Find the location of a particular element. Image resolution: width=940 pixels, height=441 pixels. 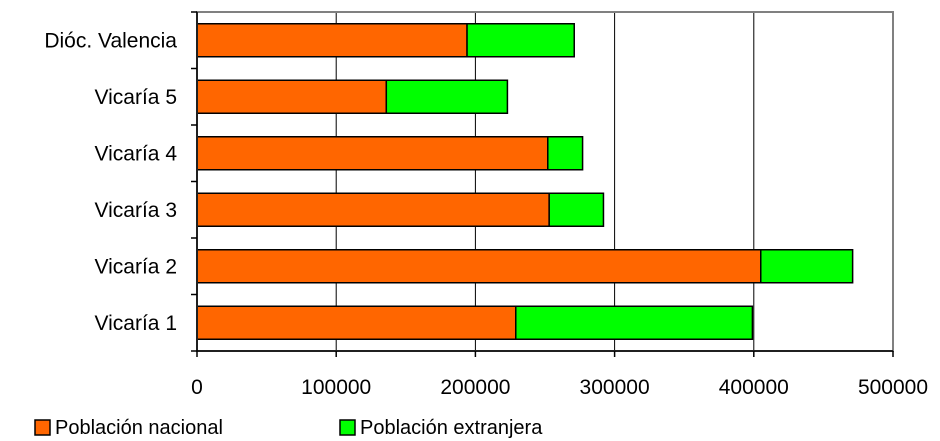

x-tick-label: 300000 is located at coordinates (615, 387).